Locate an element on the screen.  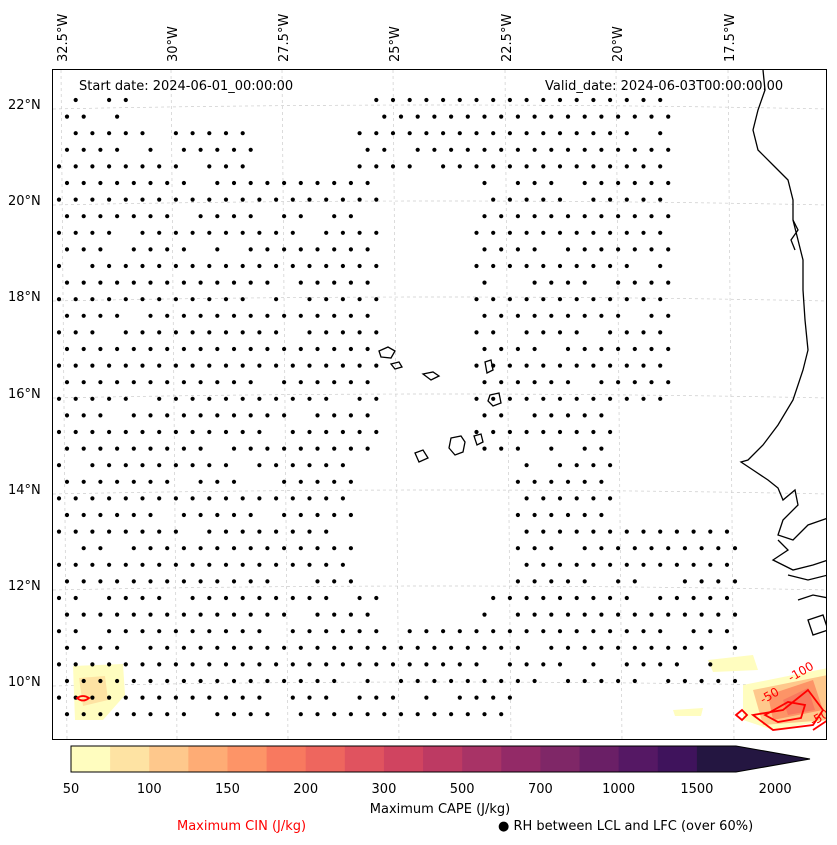
island-outline is located at coordinates (421, 456).